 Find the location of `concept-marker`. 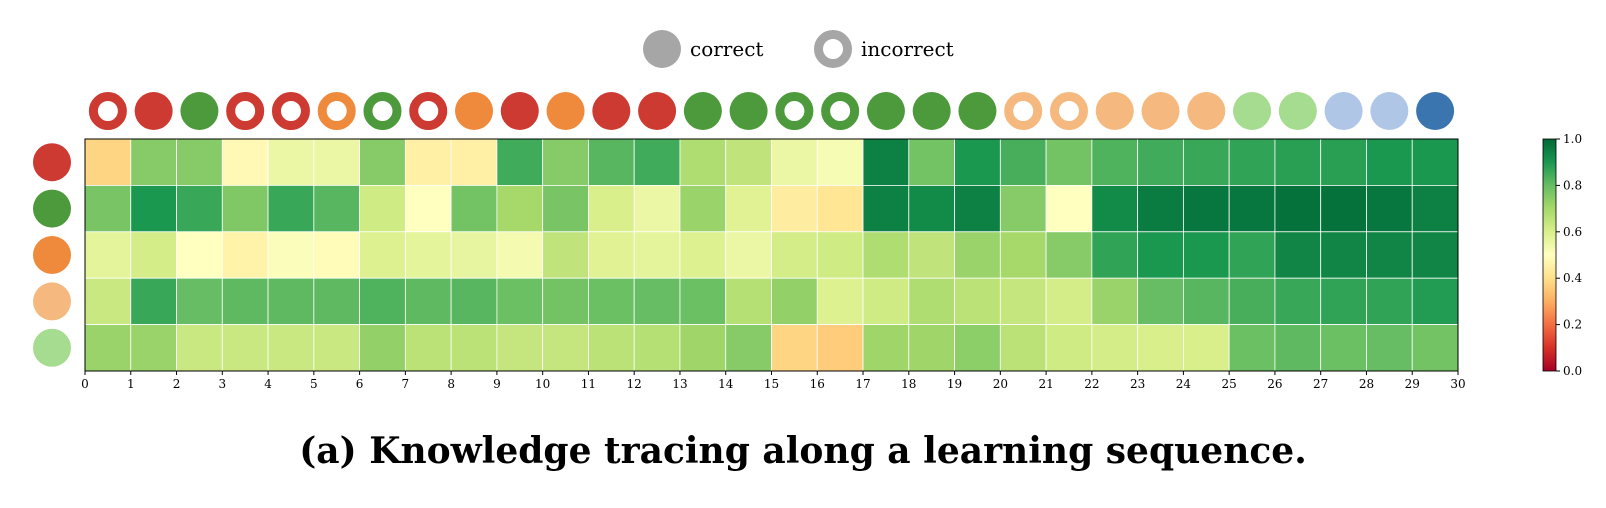

concept-marker is located at coordinates (52, 301).